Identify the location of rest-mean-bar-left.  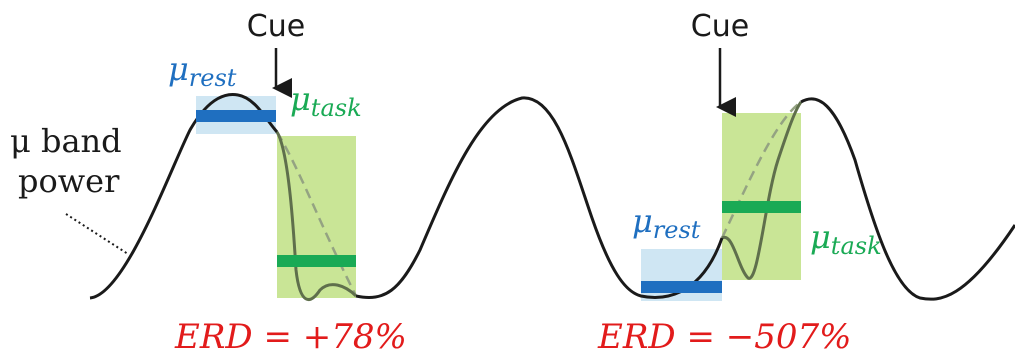
(236, 116).